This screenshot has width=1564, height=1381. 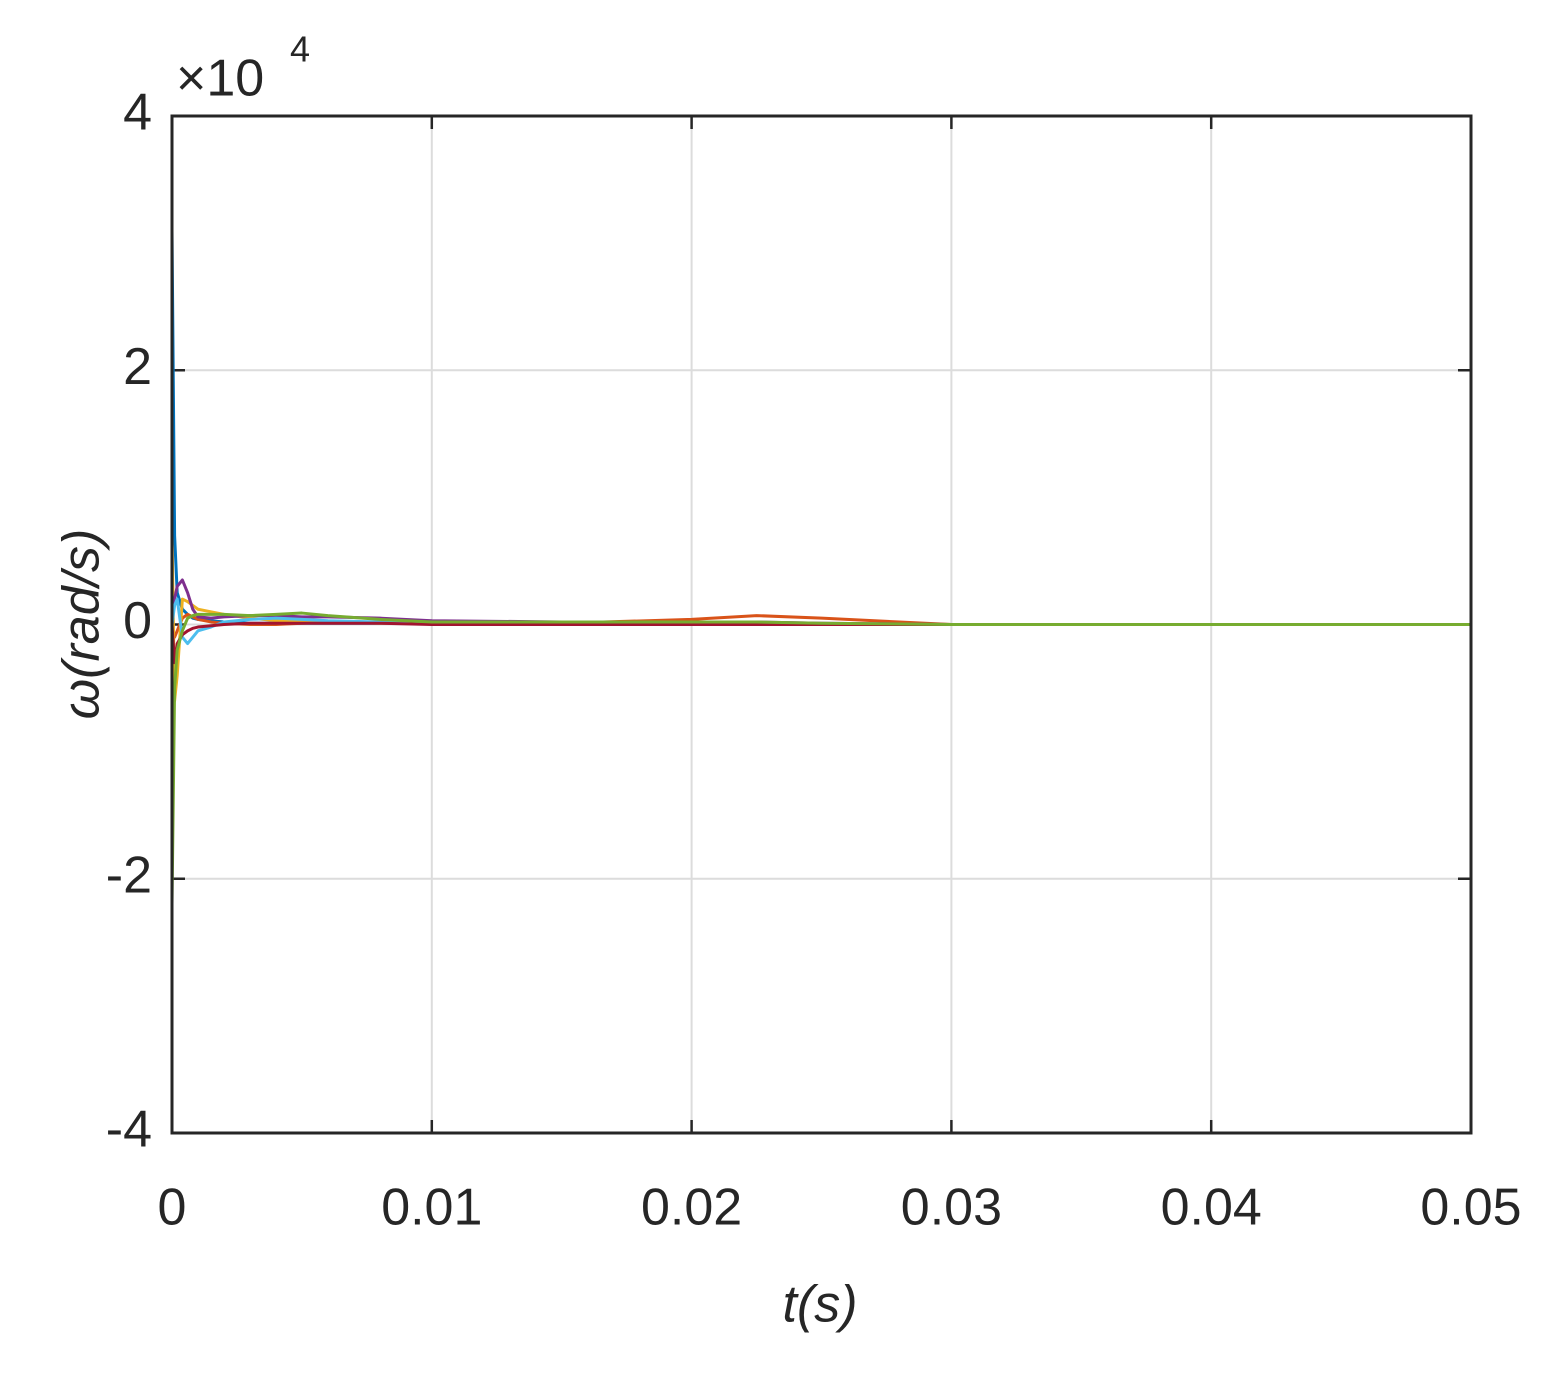 I want to click on y-tick-label: 0, so click(x=137, y=621).